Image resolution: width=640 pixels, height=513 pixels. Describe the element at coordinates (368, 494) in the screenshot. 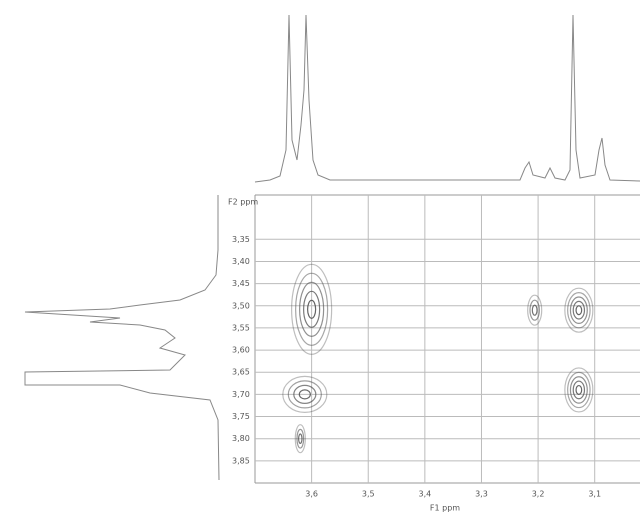

I see `x-tick-label: 3,5` at that location.